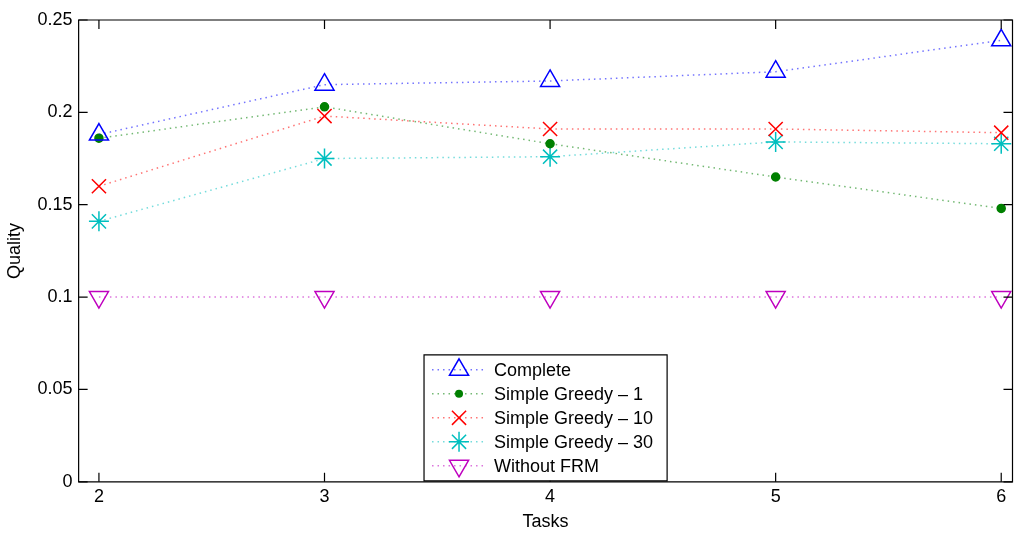 The image size is (1025, 533). What do you see at coordinates (1001, 495) in the screenshot?
I see `x-tick-label: 6` at bounding box center [1001, 495].